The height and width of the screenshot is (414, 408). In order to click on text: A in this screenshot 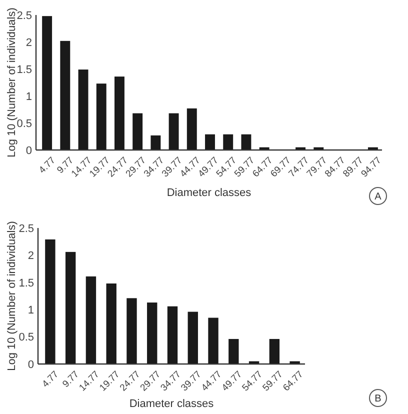, I will do `click(378, 197)`.